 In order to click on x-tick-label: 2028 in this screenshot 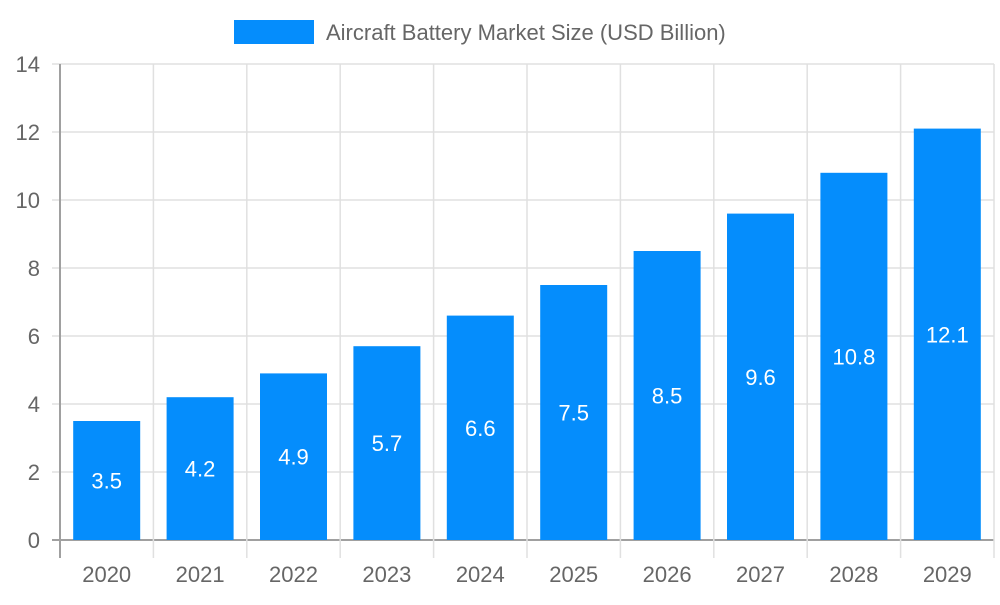, I will do `click(853, 574)`.